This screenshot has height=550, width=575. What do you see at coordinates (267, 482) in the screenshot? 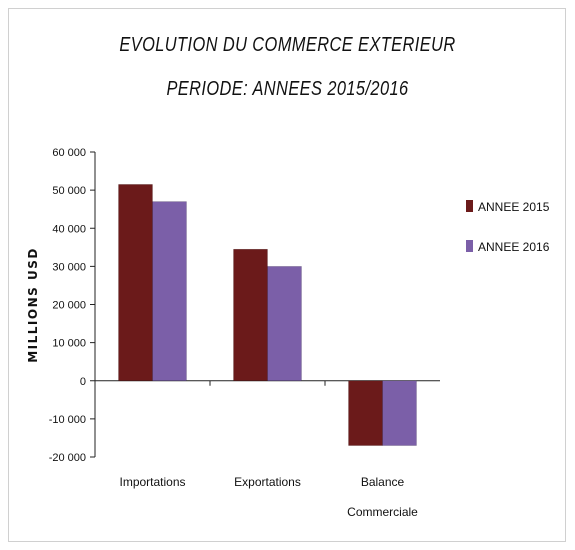
I see `x-tick-label: Exportations` at bounding box center [267, 482].